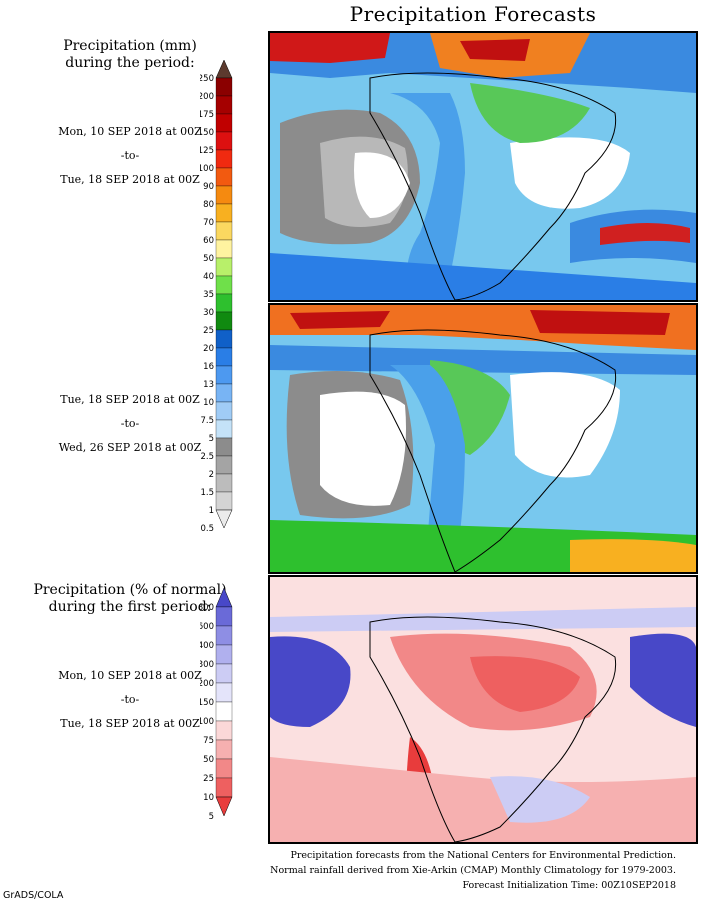 Image resolution: width=701 pixels, height=906 pixels. Describe the element at coordinates (207, 722) in the screenshot. I see `percent-colorbar-tick-label: 100` at that location.